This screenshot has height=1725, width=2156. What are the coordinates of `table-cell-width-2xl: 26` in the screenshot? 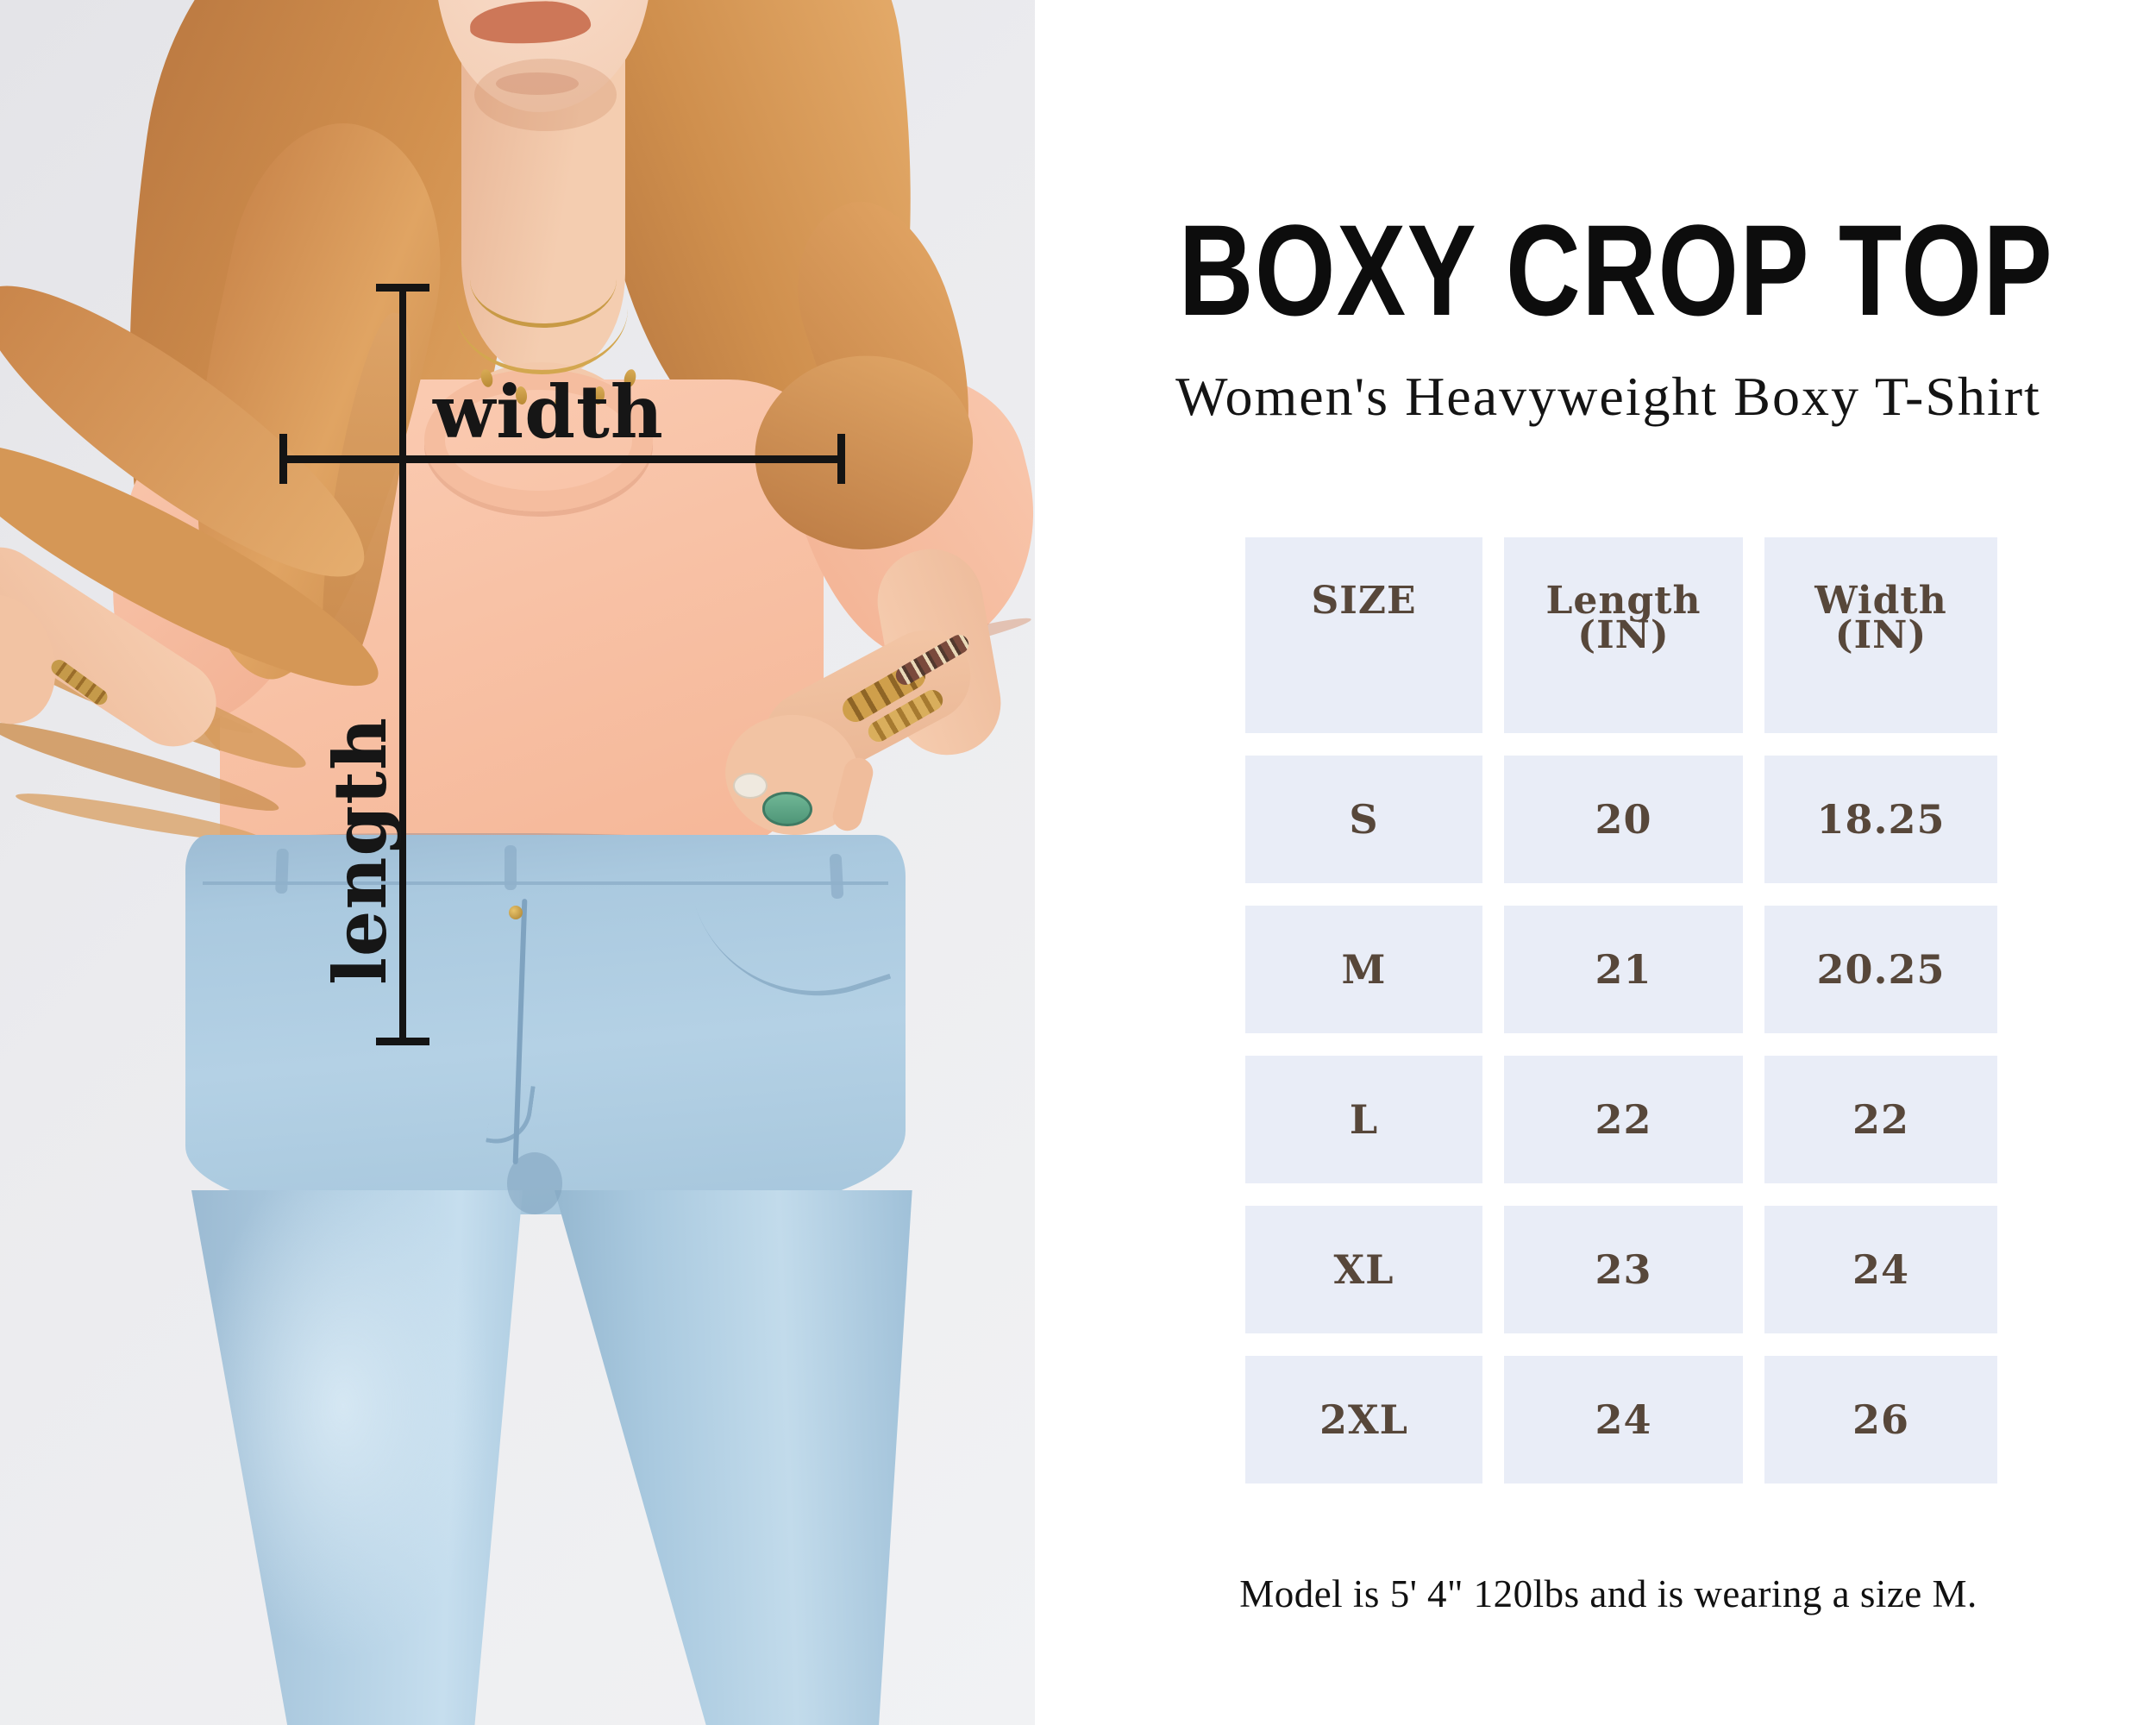 It's located at (1880, 1420).